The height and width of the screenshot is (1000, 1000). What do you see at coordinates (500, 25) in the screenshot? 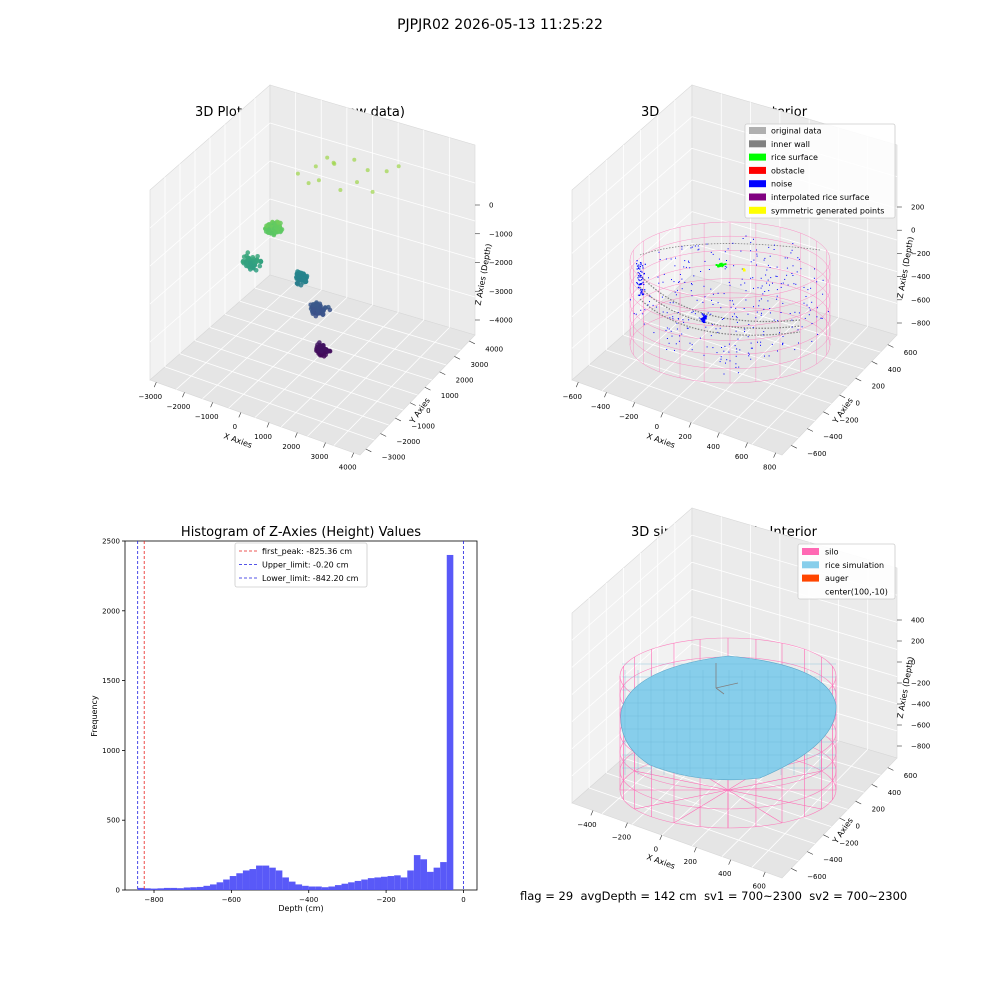
I see `figure-suptitle: PJPJR02 2026-05-13 11:25:22` at bounding box center [500, 25].